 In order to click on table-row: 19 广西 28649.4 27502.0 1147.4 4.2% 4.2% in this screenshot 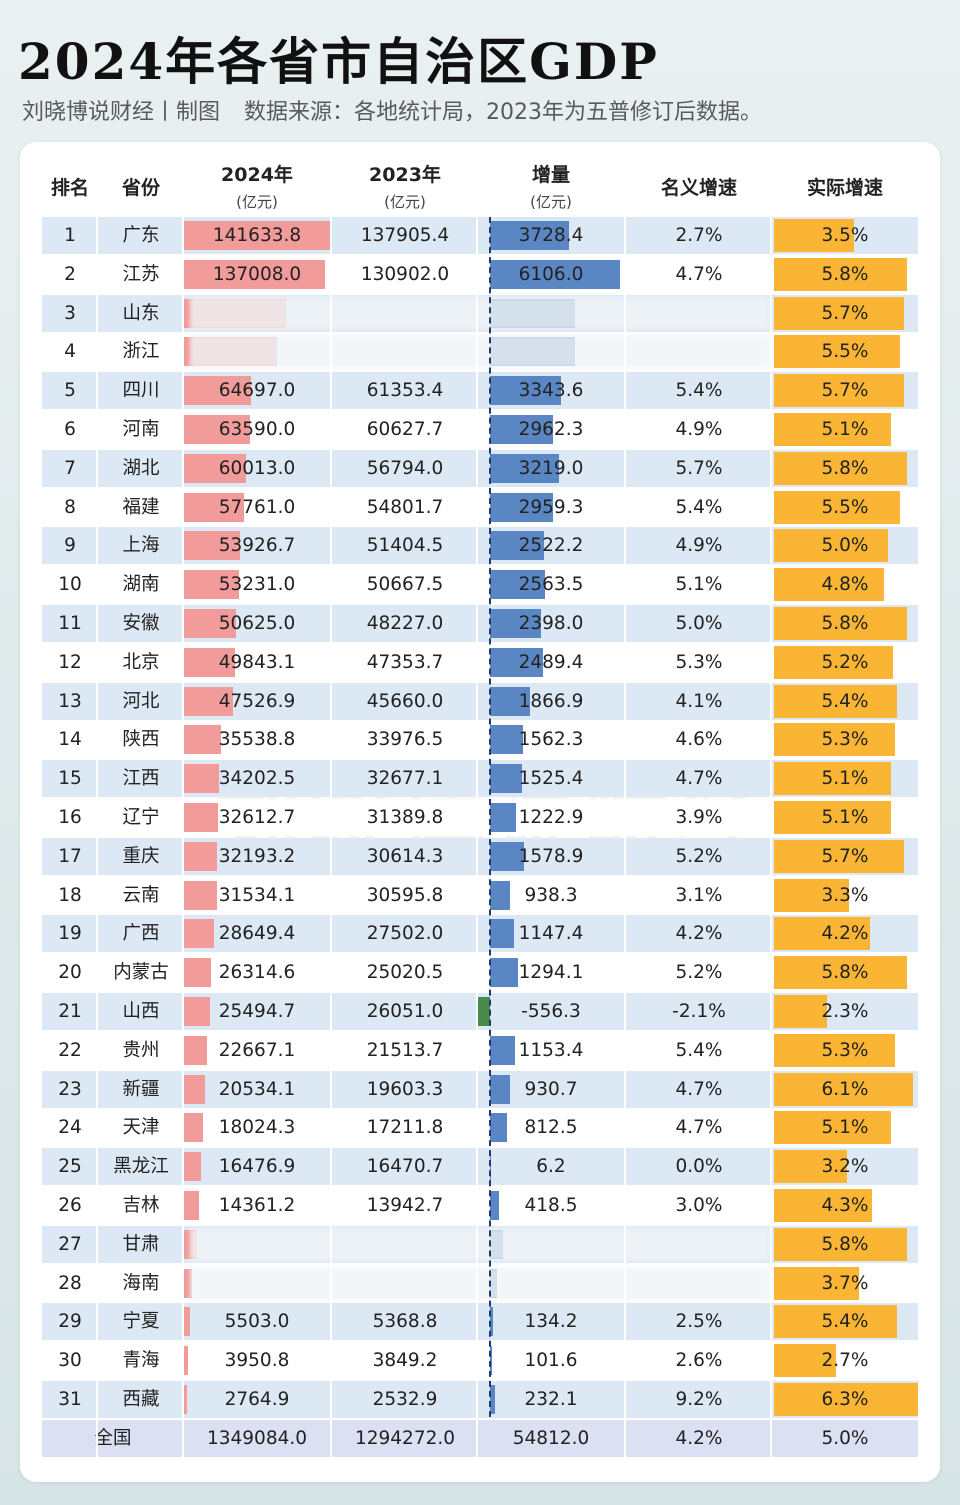, I will do `click(480, 934)`.